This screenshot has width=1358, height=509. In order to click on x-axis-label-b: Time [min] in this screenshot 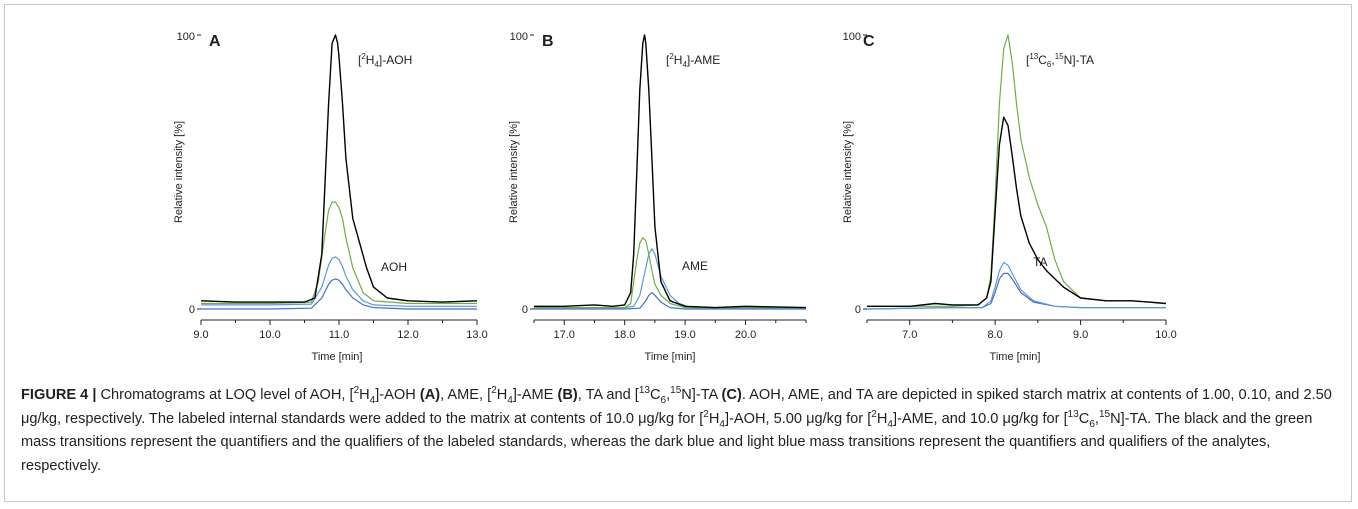, I will do `click(670, 357)`.